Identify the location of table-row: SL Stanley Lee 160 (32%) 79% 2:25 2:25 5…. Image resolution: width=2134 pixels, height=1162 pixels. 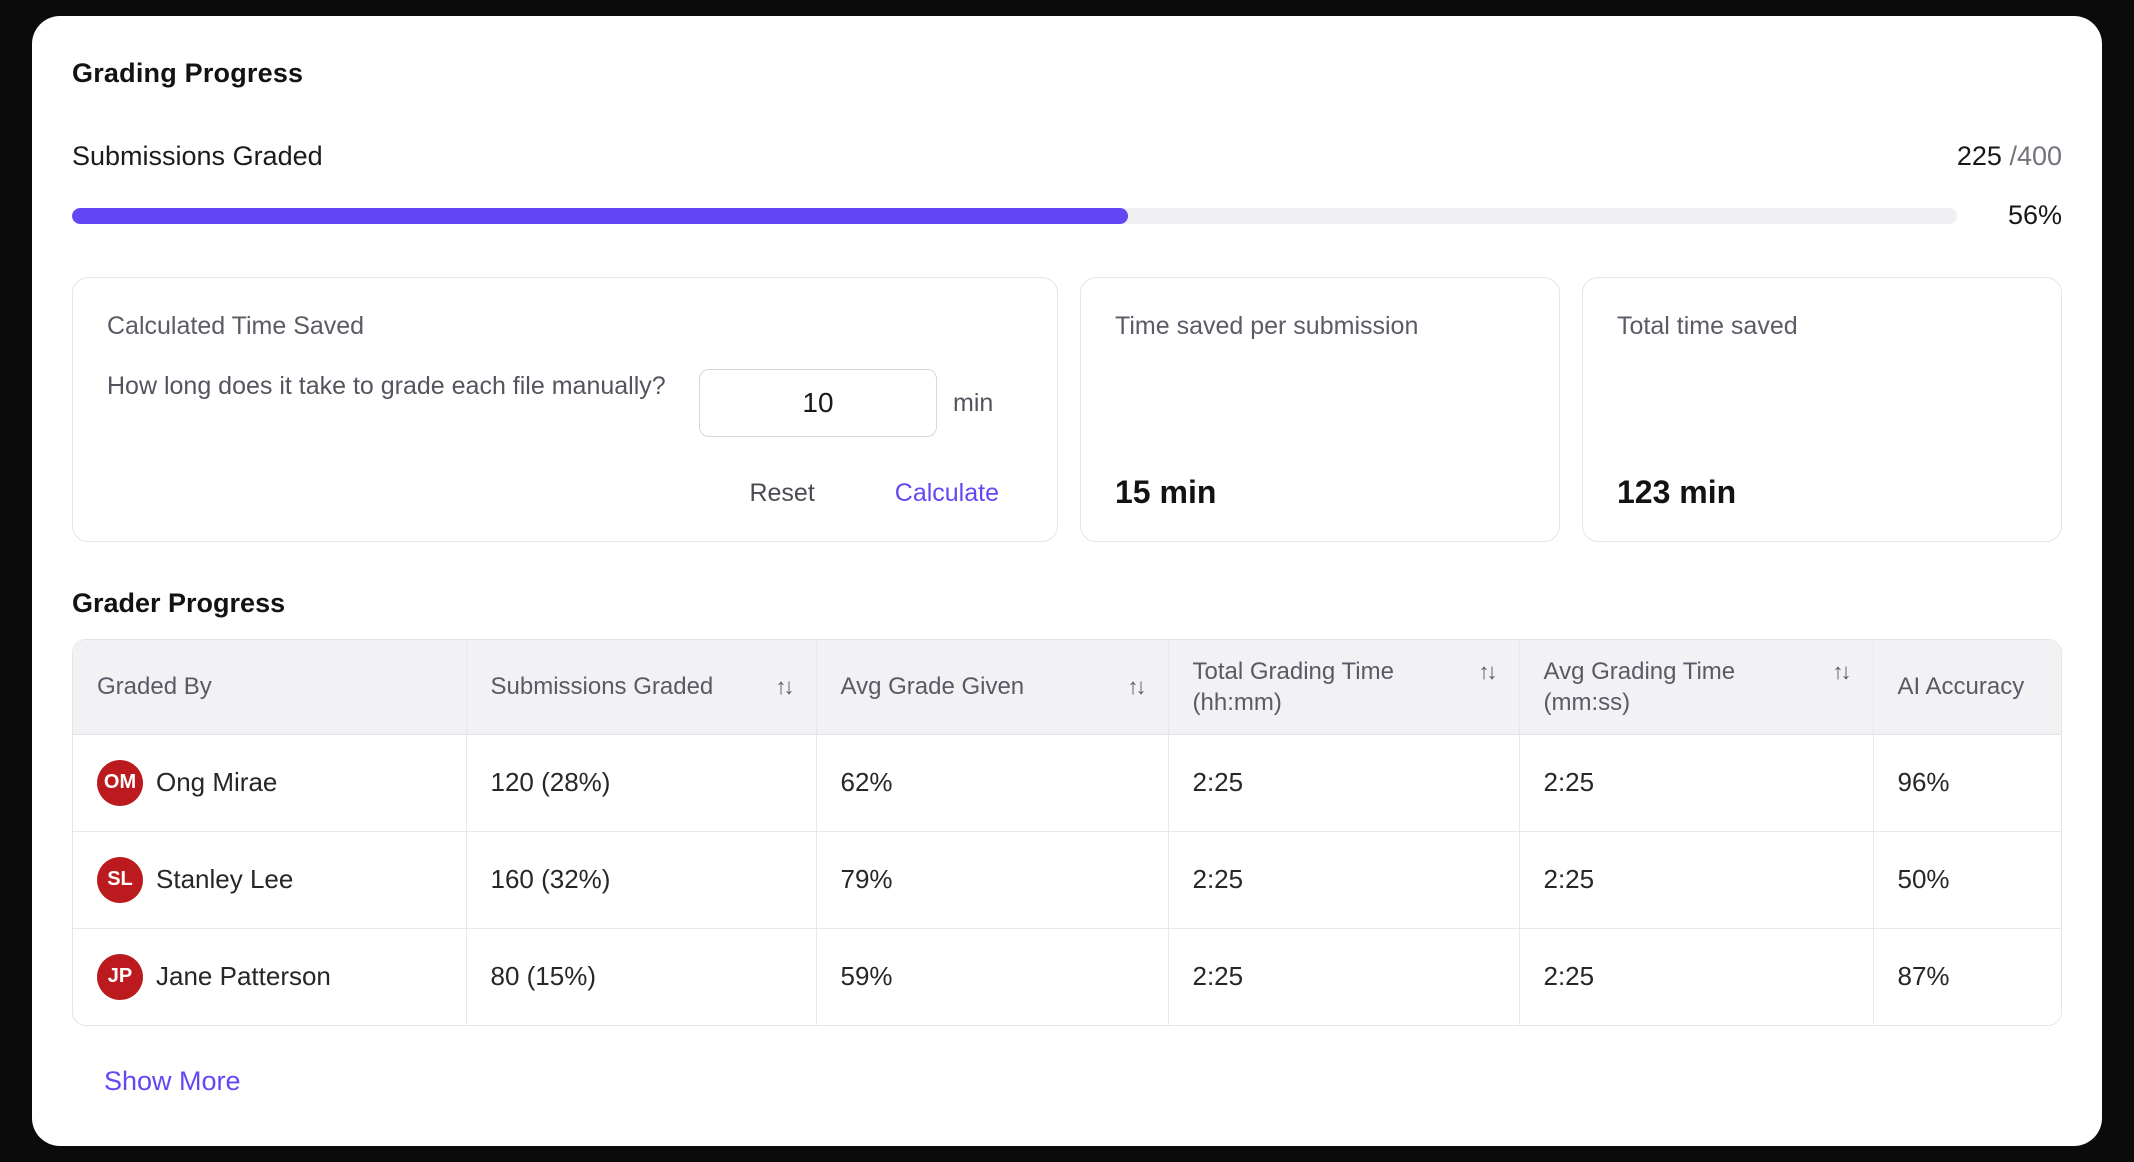
(1067, 879).